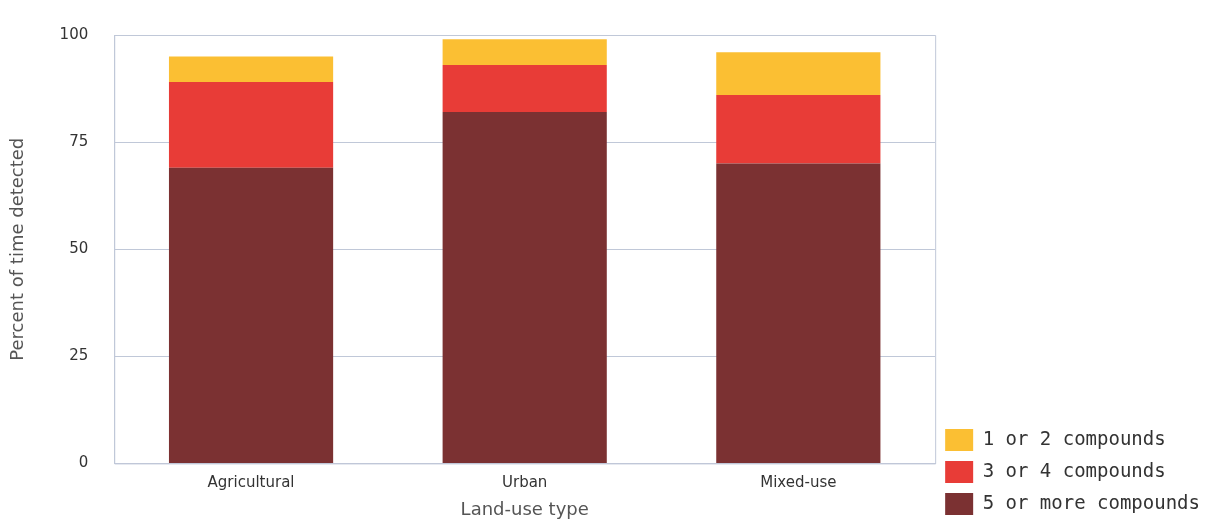 Image resolution: width=1214 pixels, height=529 pixels. Describe the element at coordinates (74, 33) in the screenshot. I see `y-tick-label: 100` at that location.